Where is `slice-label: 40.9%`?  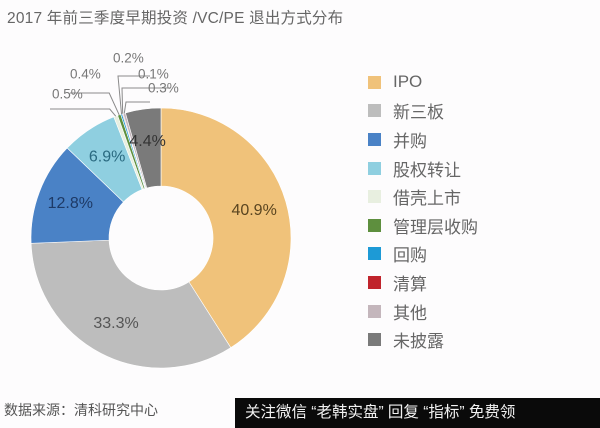 slice-label: 40.9% is located at coordinates (253, 210).